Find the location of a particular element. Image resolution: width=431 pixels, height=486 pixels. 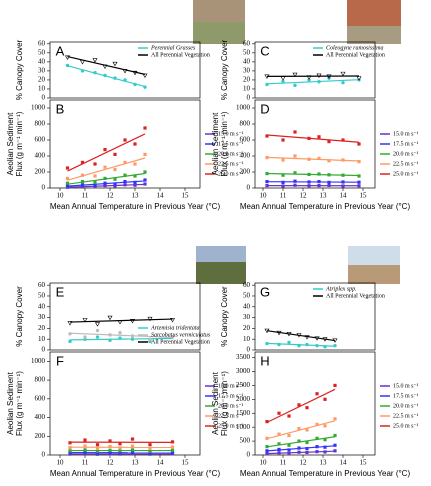

x-tick-label: 12 is located at coordinates (304, 196).